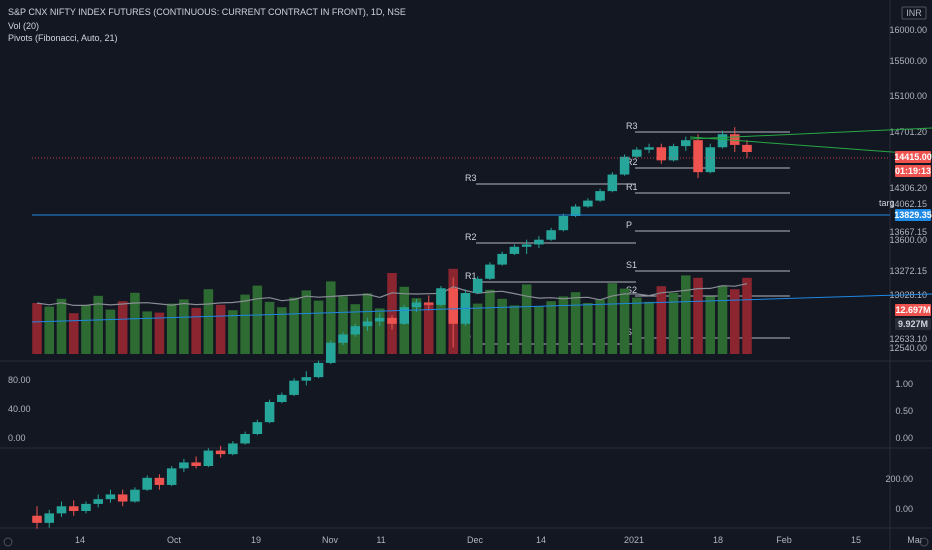 This screenshot has height=550, width=932. What do you see at coordinates (904, 411) in the screenshot?
I see `indicator-right-tick: 0.50` at bounding box center [904, 411].